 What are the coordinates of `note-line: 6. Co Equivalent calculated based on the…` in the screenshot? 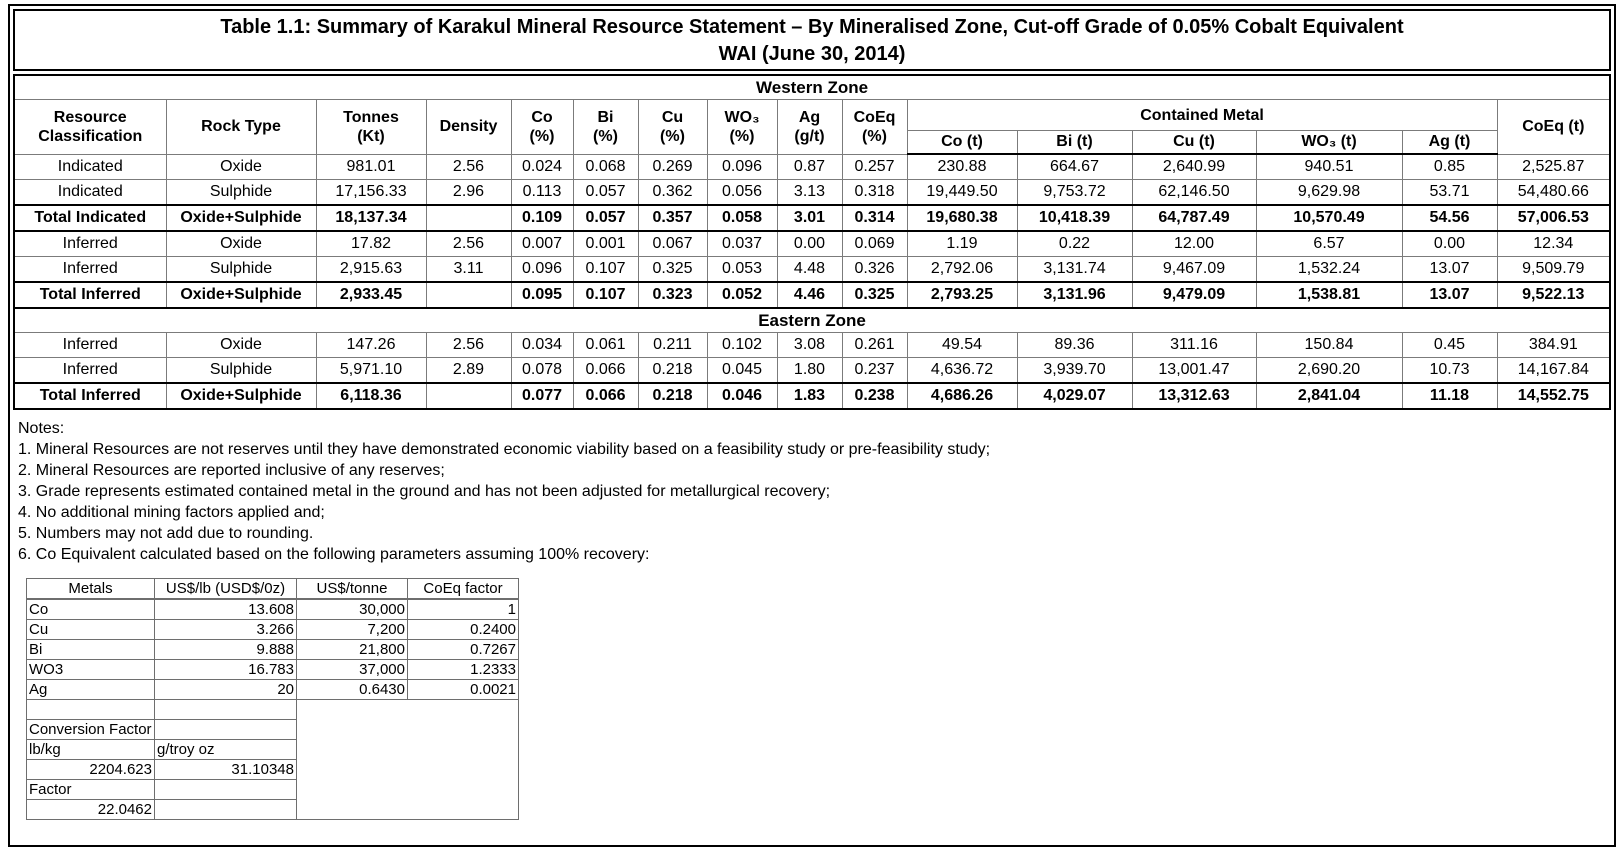 It's located at (334, 554).